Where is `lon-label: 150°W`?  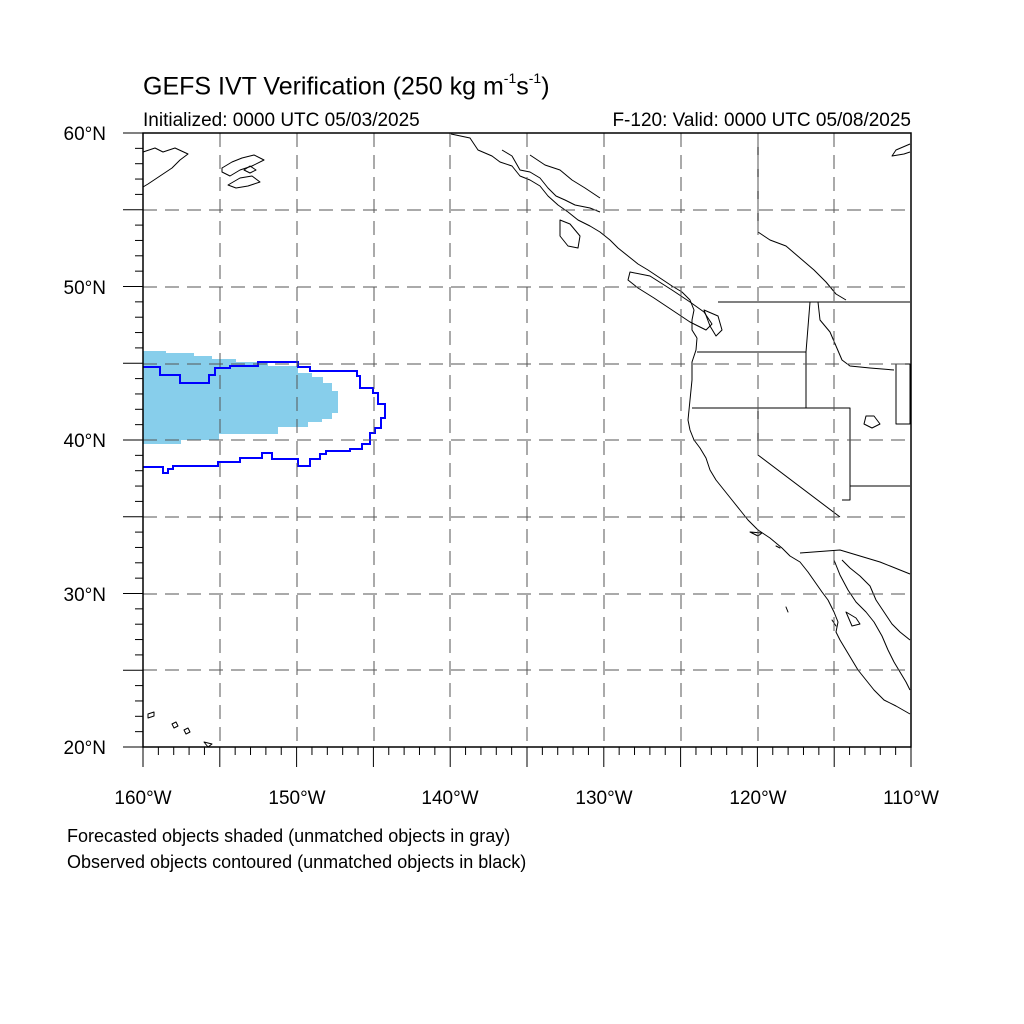
lon-label: 150°W is located at coordinates (296, 798).